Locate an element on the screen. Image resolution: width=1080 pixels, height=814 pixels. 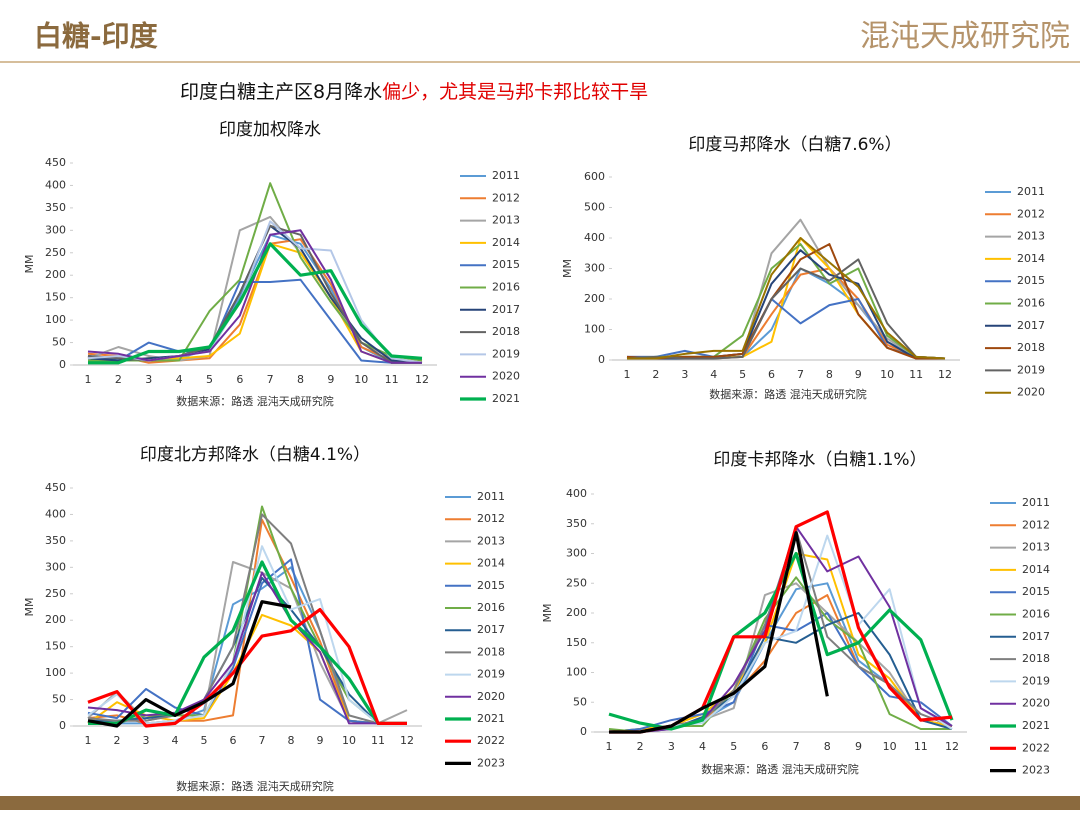
headline-black: 印度白糖主产区8月降水 is located at coordinates (281, 92).